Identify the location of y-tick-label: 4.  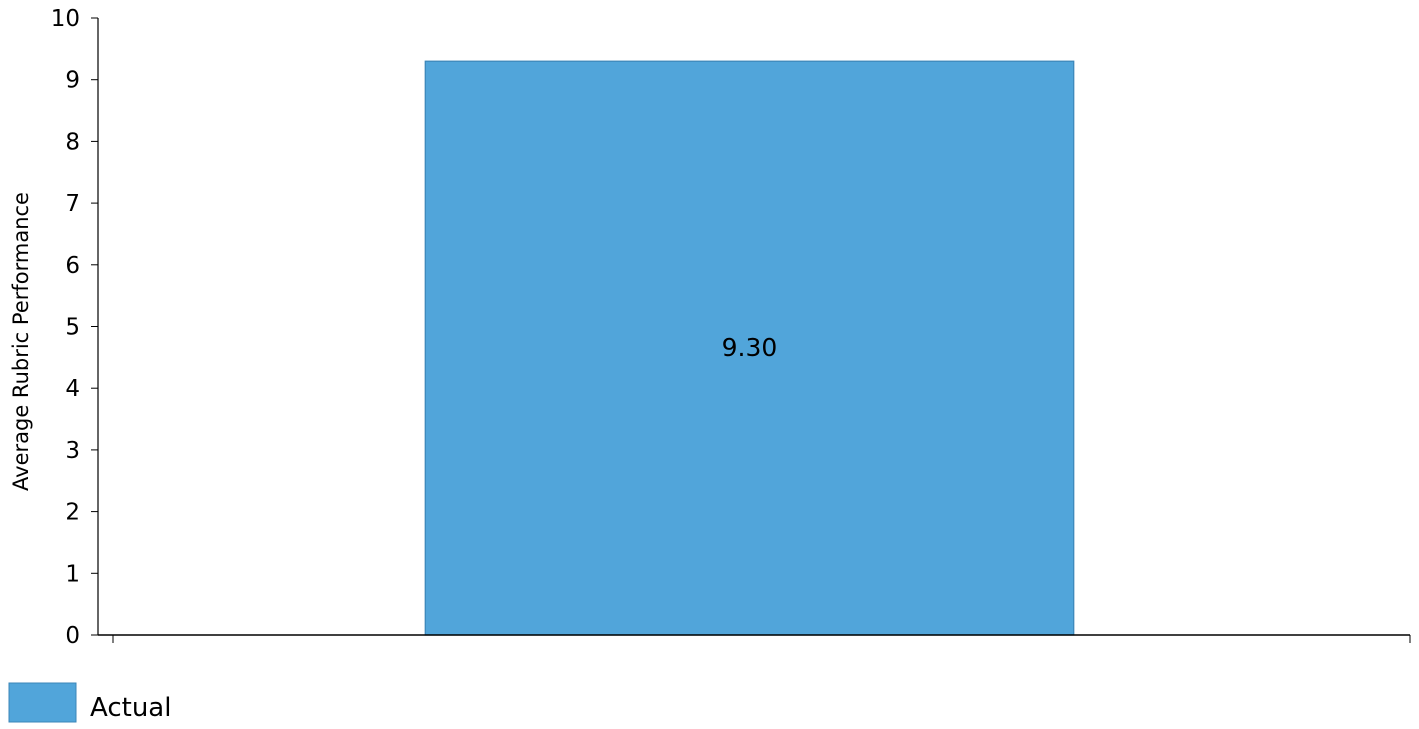
(72, 389).